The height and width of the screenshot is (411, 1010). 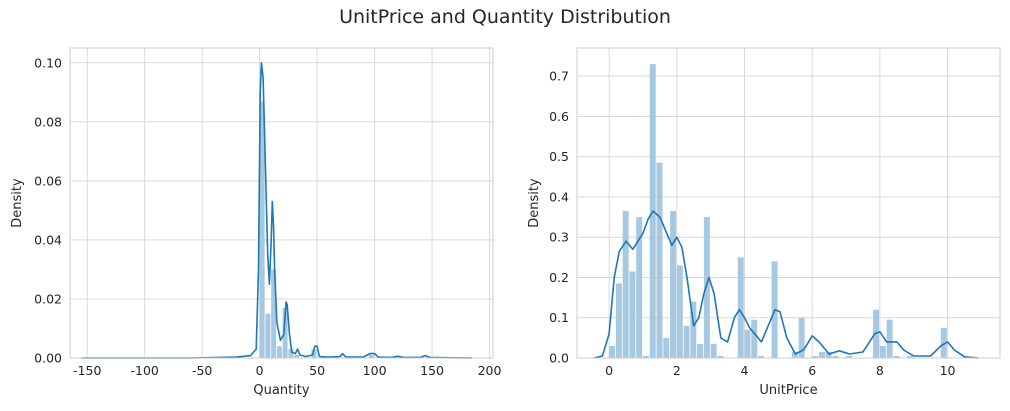 What do you see at coordinates (788, 390) in the screenshot?
I see `unitprice-x-axis-label: UnitPrice` at bounding box center [788, 390].